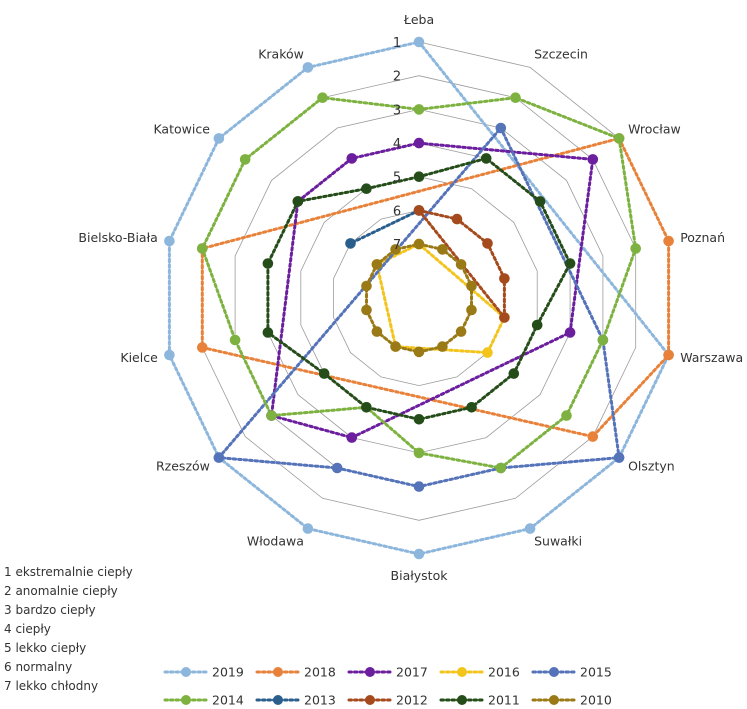 The height and width of the screenshot is (709, 747). What do you see at coordinates (460, 264) in the screenshot?
I see `series-line-2012` at bounding box center [460, 264].